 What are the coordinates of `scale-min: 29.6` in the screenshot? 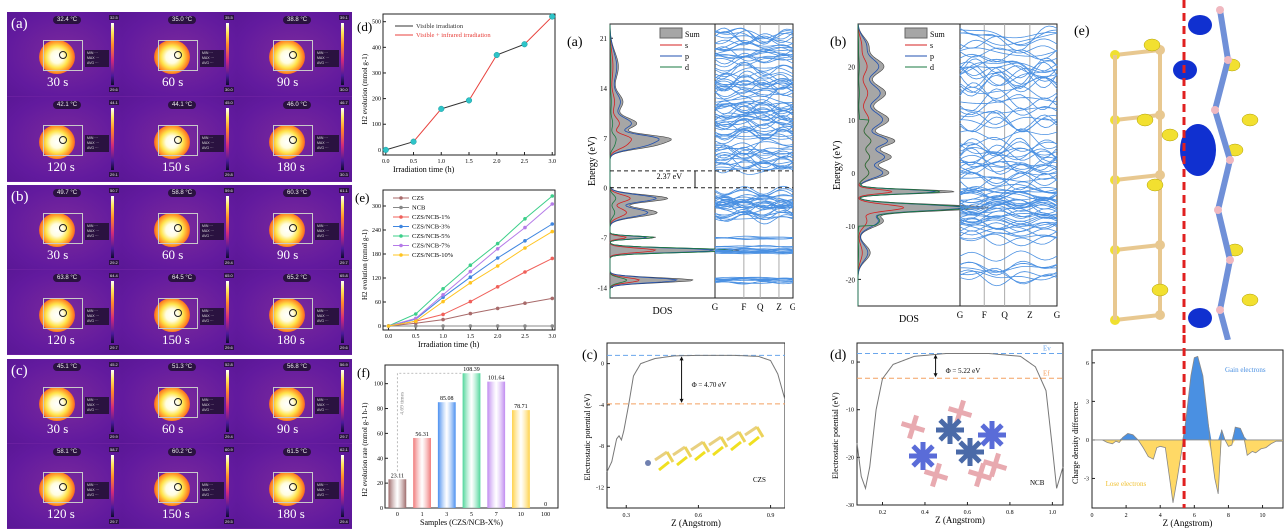 It's located at (114, 89).